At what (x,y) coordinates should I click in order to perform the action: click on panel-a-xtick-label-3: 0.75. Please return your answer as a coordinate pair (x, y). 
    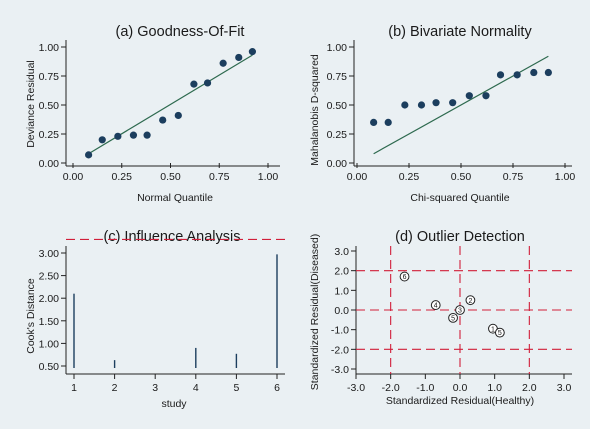
    Looking at the image, I should click on (219, 177).